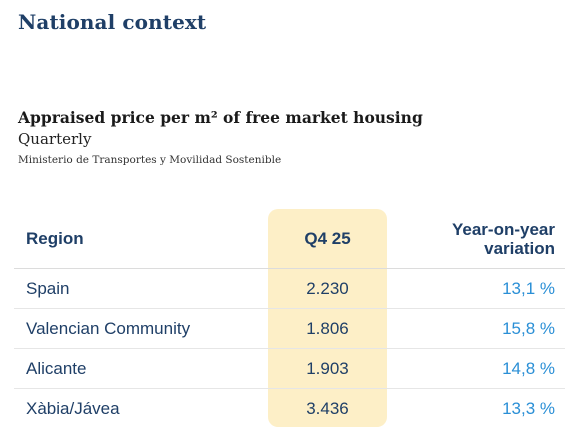 The height and width of the screenshot is (441, 585). What do you see at coordinates (519, 248) in the screenshot?
I see `header-variation-line2: variation` at bounding box center [519, 248].